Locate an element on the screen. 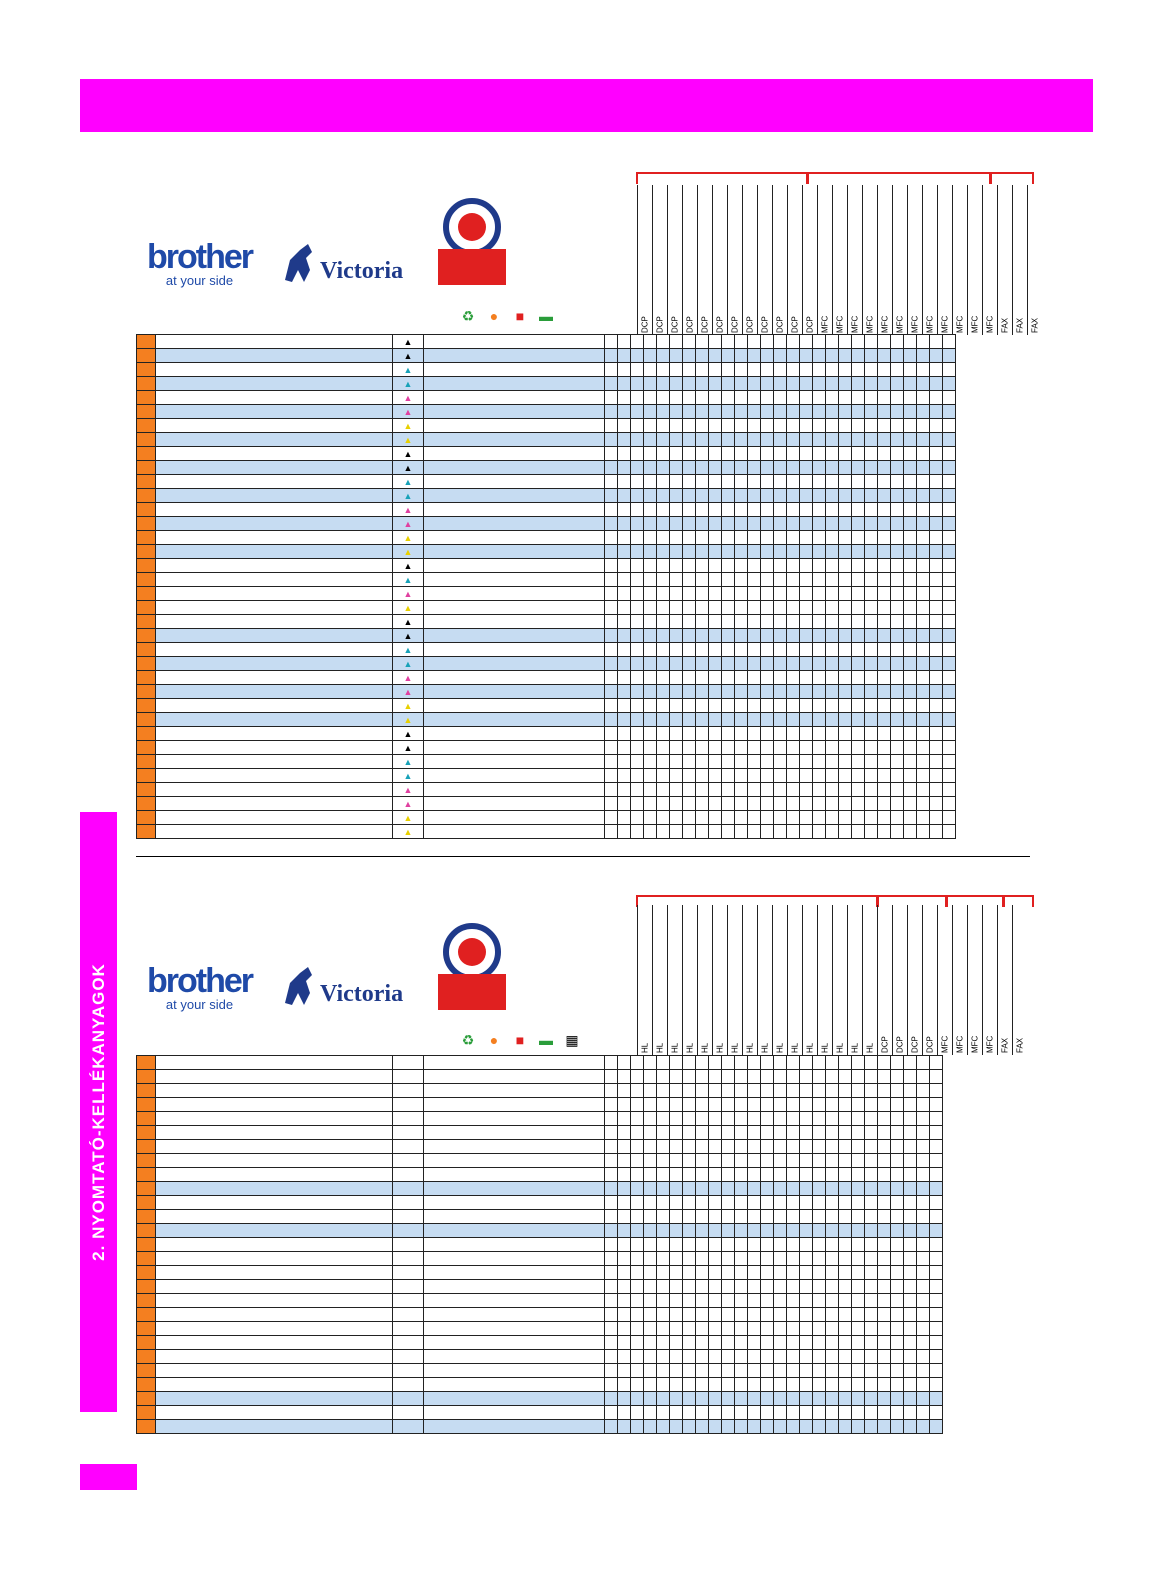 The width and height of the screenshot is (1158, 1587). certification-seal-icon is located at coordinates (472, 241).